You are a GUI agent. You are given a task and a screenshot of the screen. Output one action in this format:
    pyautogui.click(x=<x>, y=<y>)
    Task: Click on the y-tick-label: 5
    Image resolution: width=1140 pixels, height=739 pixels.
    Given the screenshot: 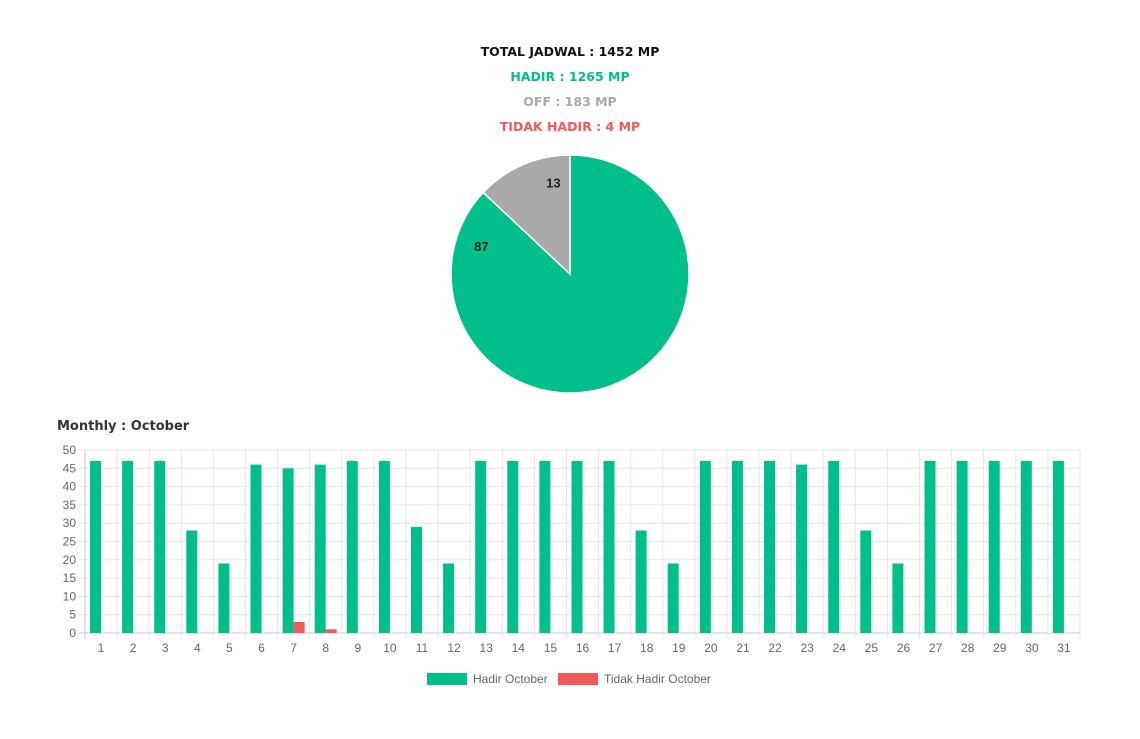 What is the action you would take?
    pyautogui.click(x=72, y=615)
    